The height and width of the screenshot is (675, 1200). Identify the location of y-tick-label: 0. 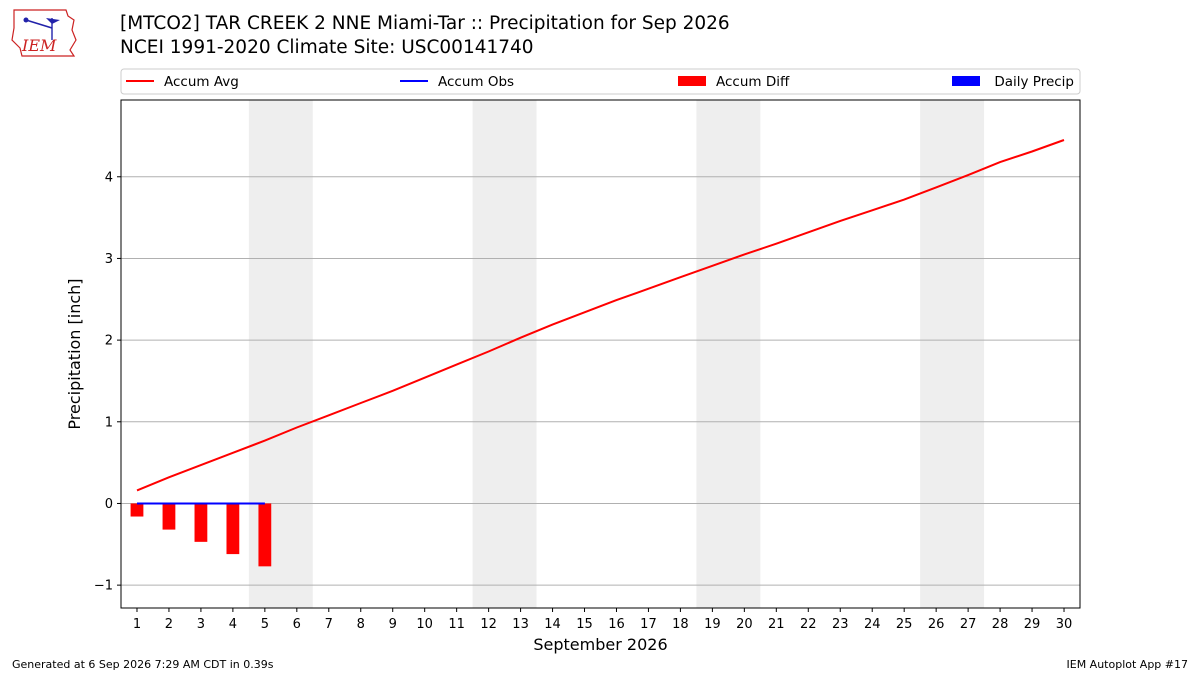
(109, 504).